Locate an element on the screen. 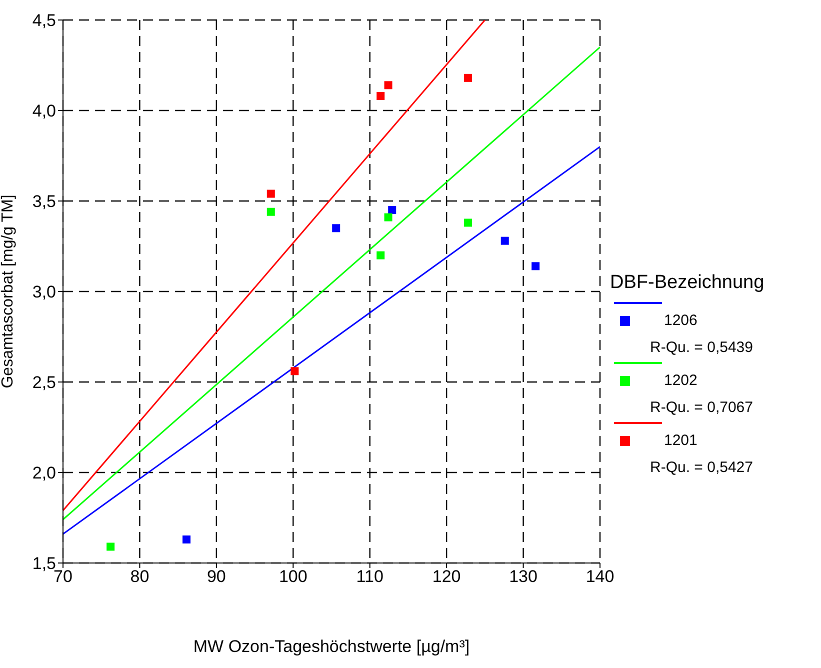  text: R-Qu. = 0,7067 is located at coordinates (702, 407).